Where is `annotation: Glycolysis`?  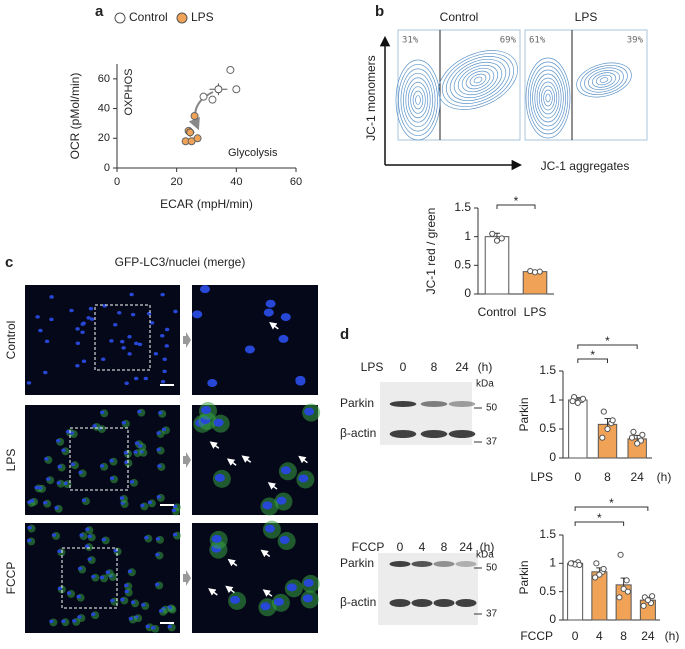 annotation: Glycolysis is located at coordinates (253, 153).